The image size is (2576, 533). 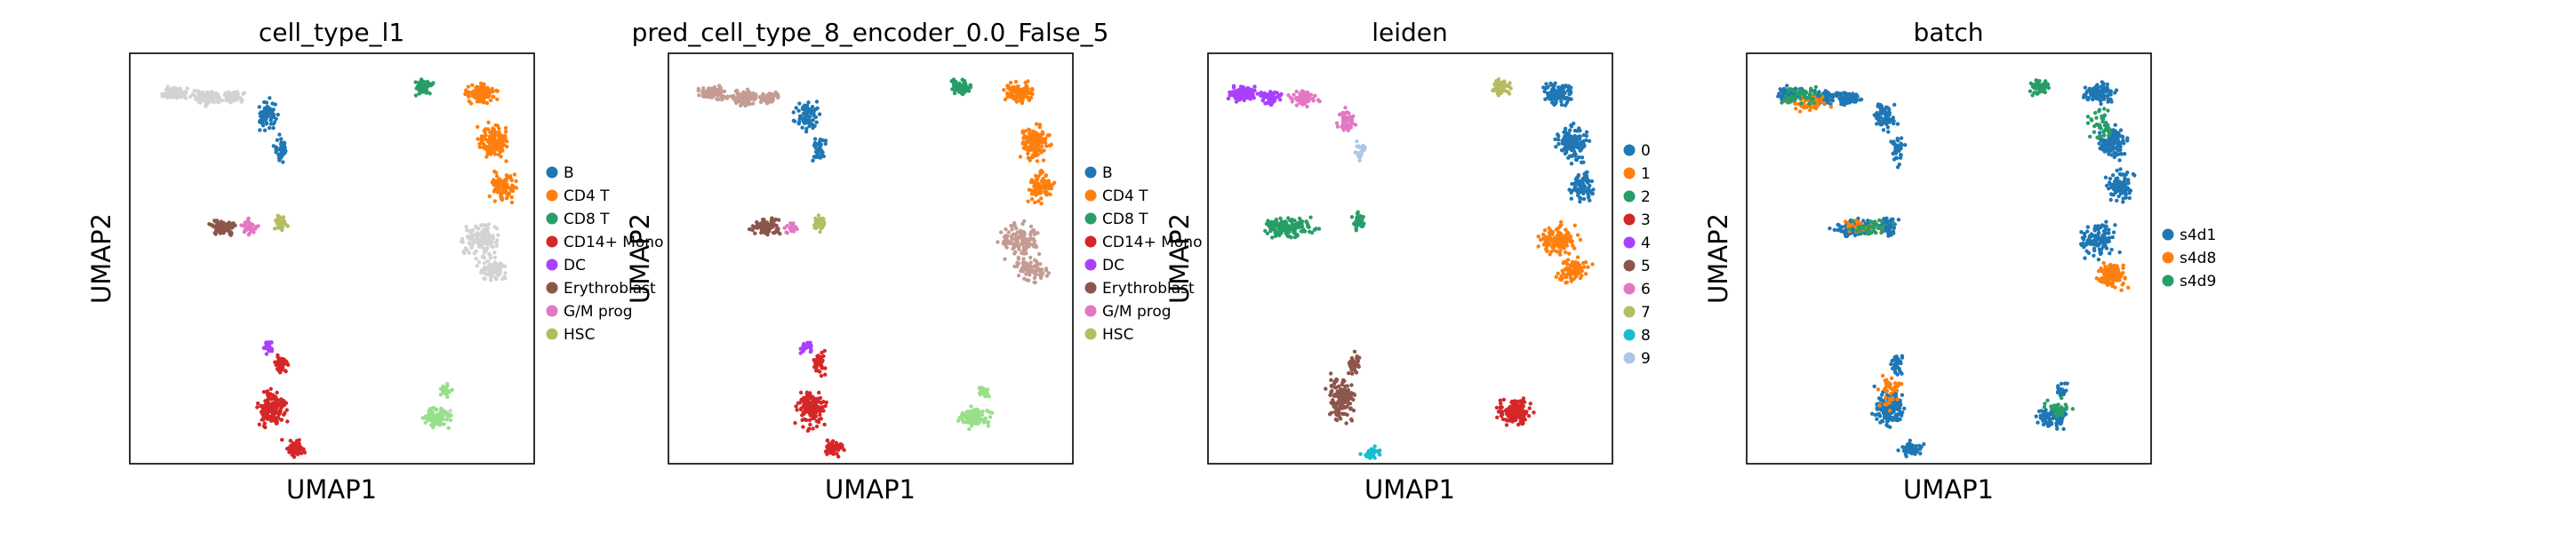 What do you see at coordinates (1646, 359) in the screenshot?
I see `legend-label: 9` at bounding box center [1646, 359].